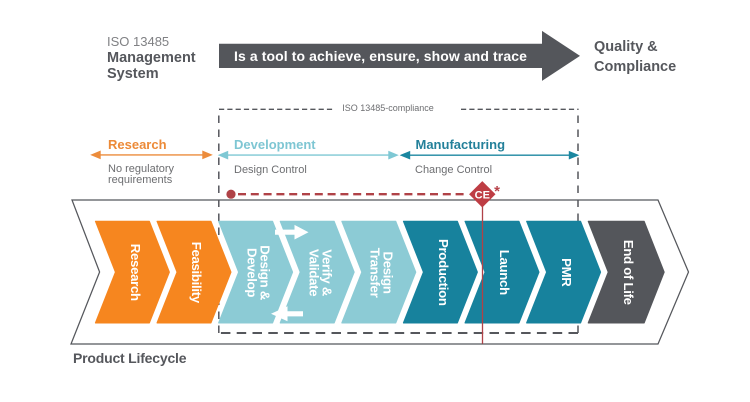 This screenshot has height=402, width=750. What do you see at coordinates (482, 195) in the screenshot?
I see `svg-text: CE` at bounding box center [482, 195].